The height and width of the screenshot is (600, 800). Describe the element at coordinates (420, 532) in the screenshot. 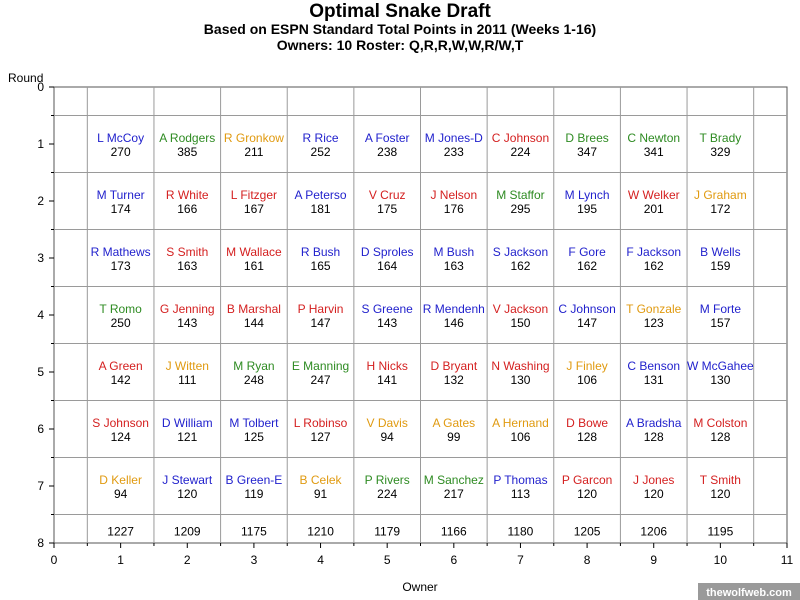

I see `owner-totals: 1227 1209 1175 1210 1179 1166 1180 1205 1206 1195` at that location.